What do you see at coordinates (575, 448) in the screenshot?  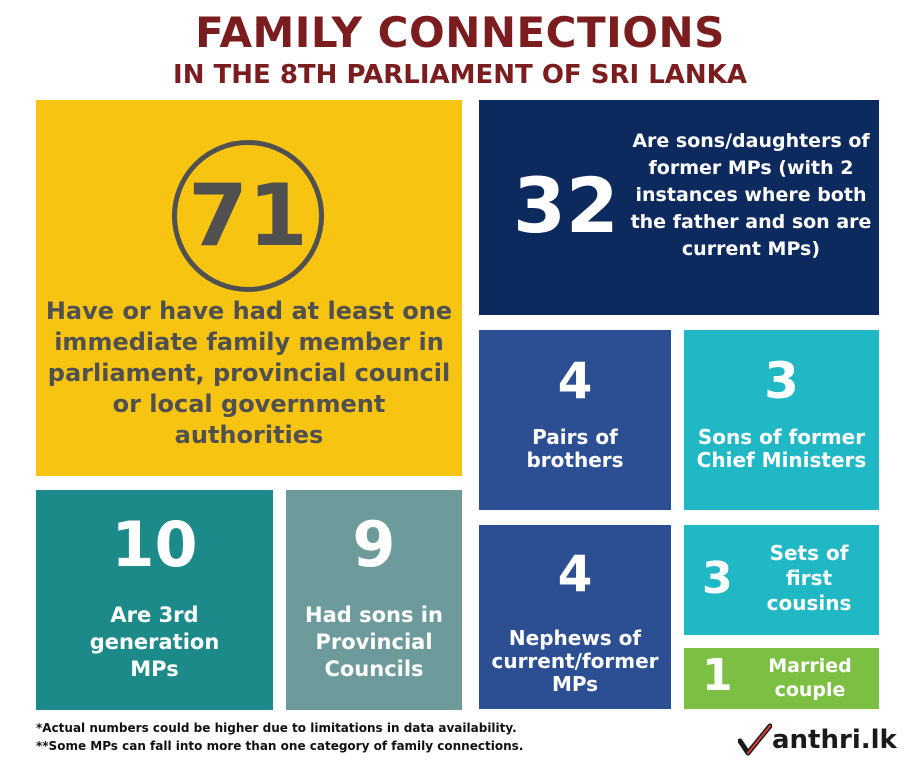 I see `stat-label: Pairs of brothers` at bounding box center [575, 448].